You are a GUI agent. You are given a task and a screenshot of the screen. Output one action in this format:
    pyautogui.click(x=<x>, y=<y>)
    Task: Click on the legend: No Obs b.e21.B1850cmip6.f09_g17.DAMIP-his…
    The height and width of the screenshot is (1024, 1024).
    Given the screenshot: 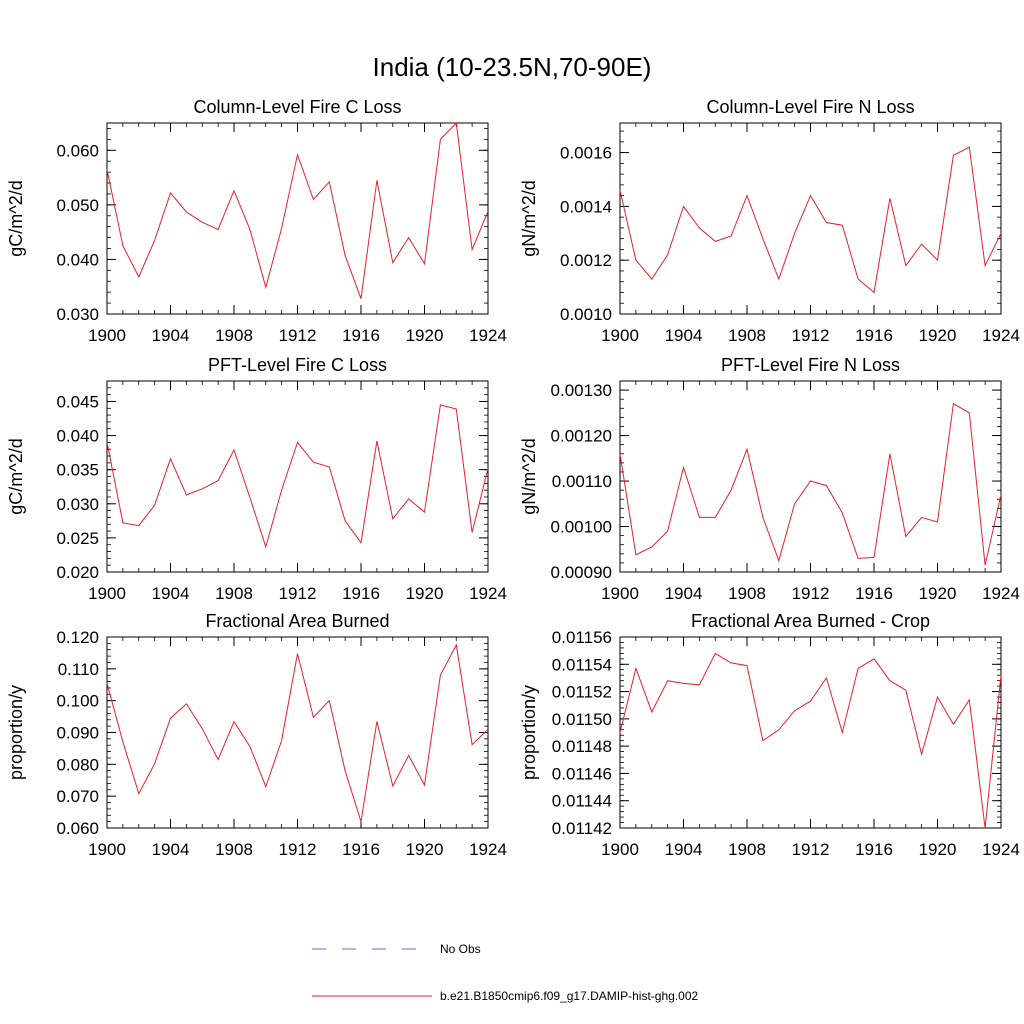 What is the action you would take?
    pyautogui.click(x=505, y=972)
    